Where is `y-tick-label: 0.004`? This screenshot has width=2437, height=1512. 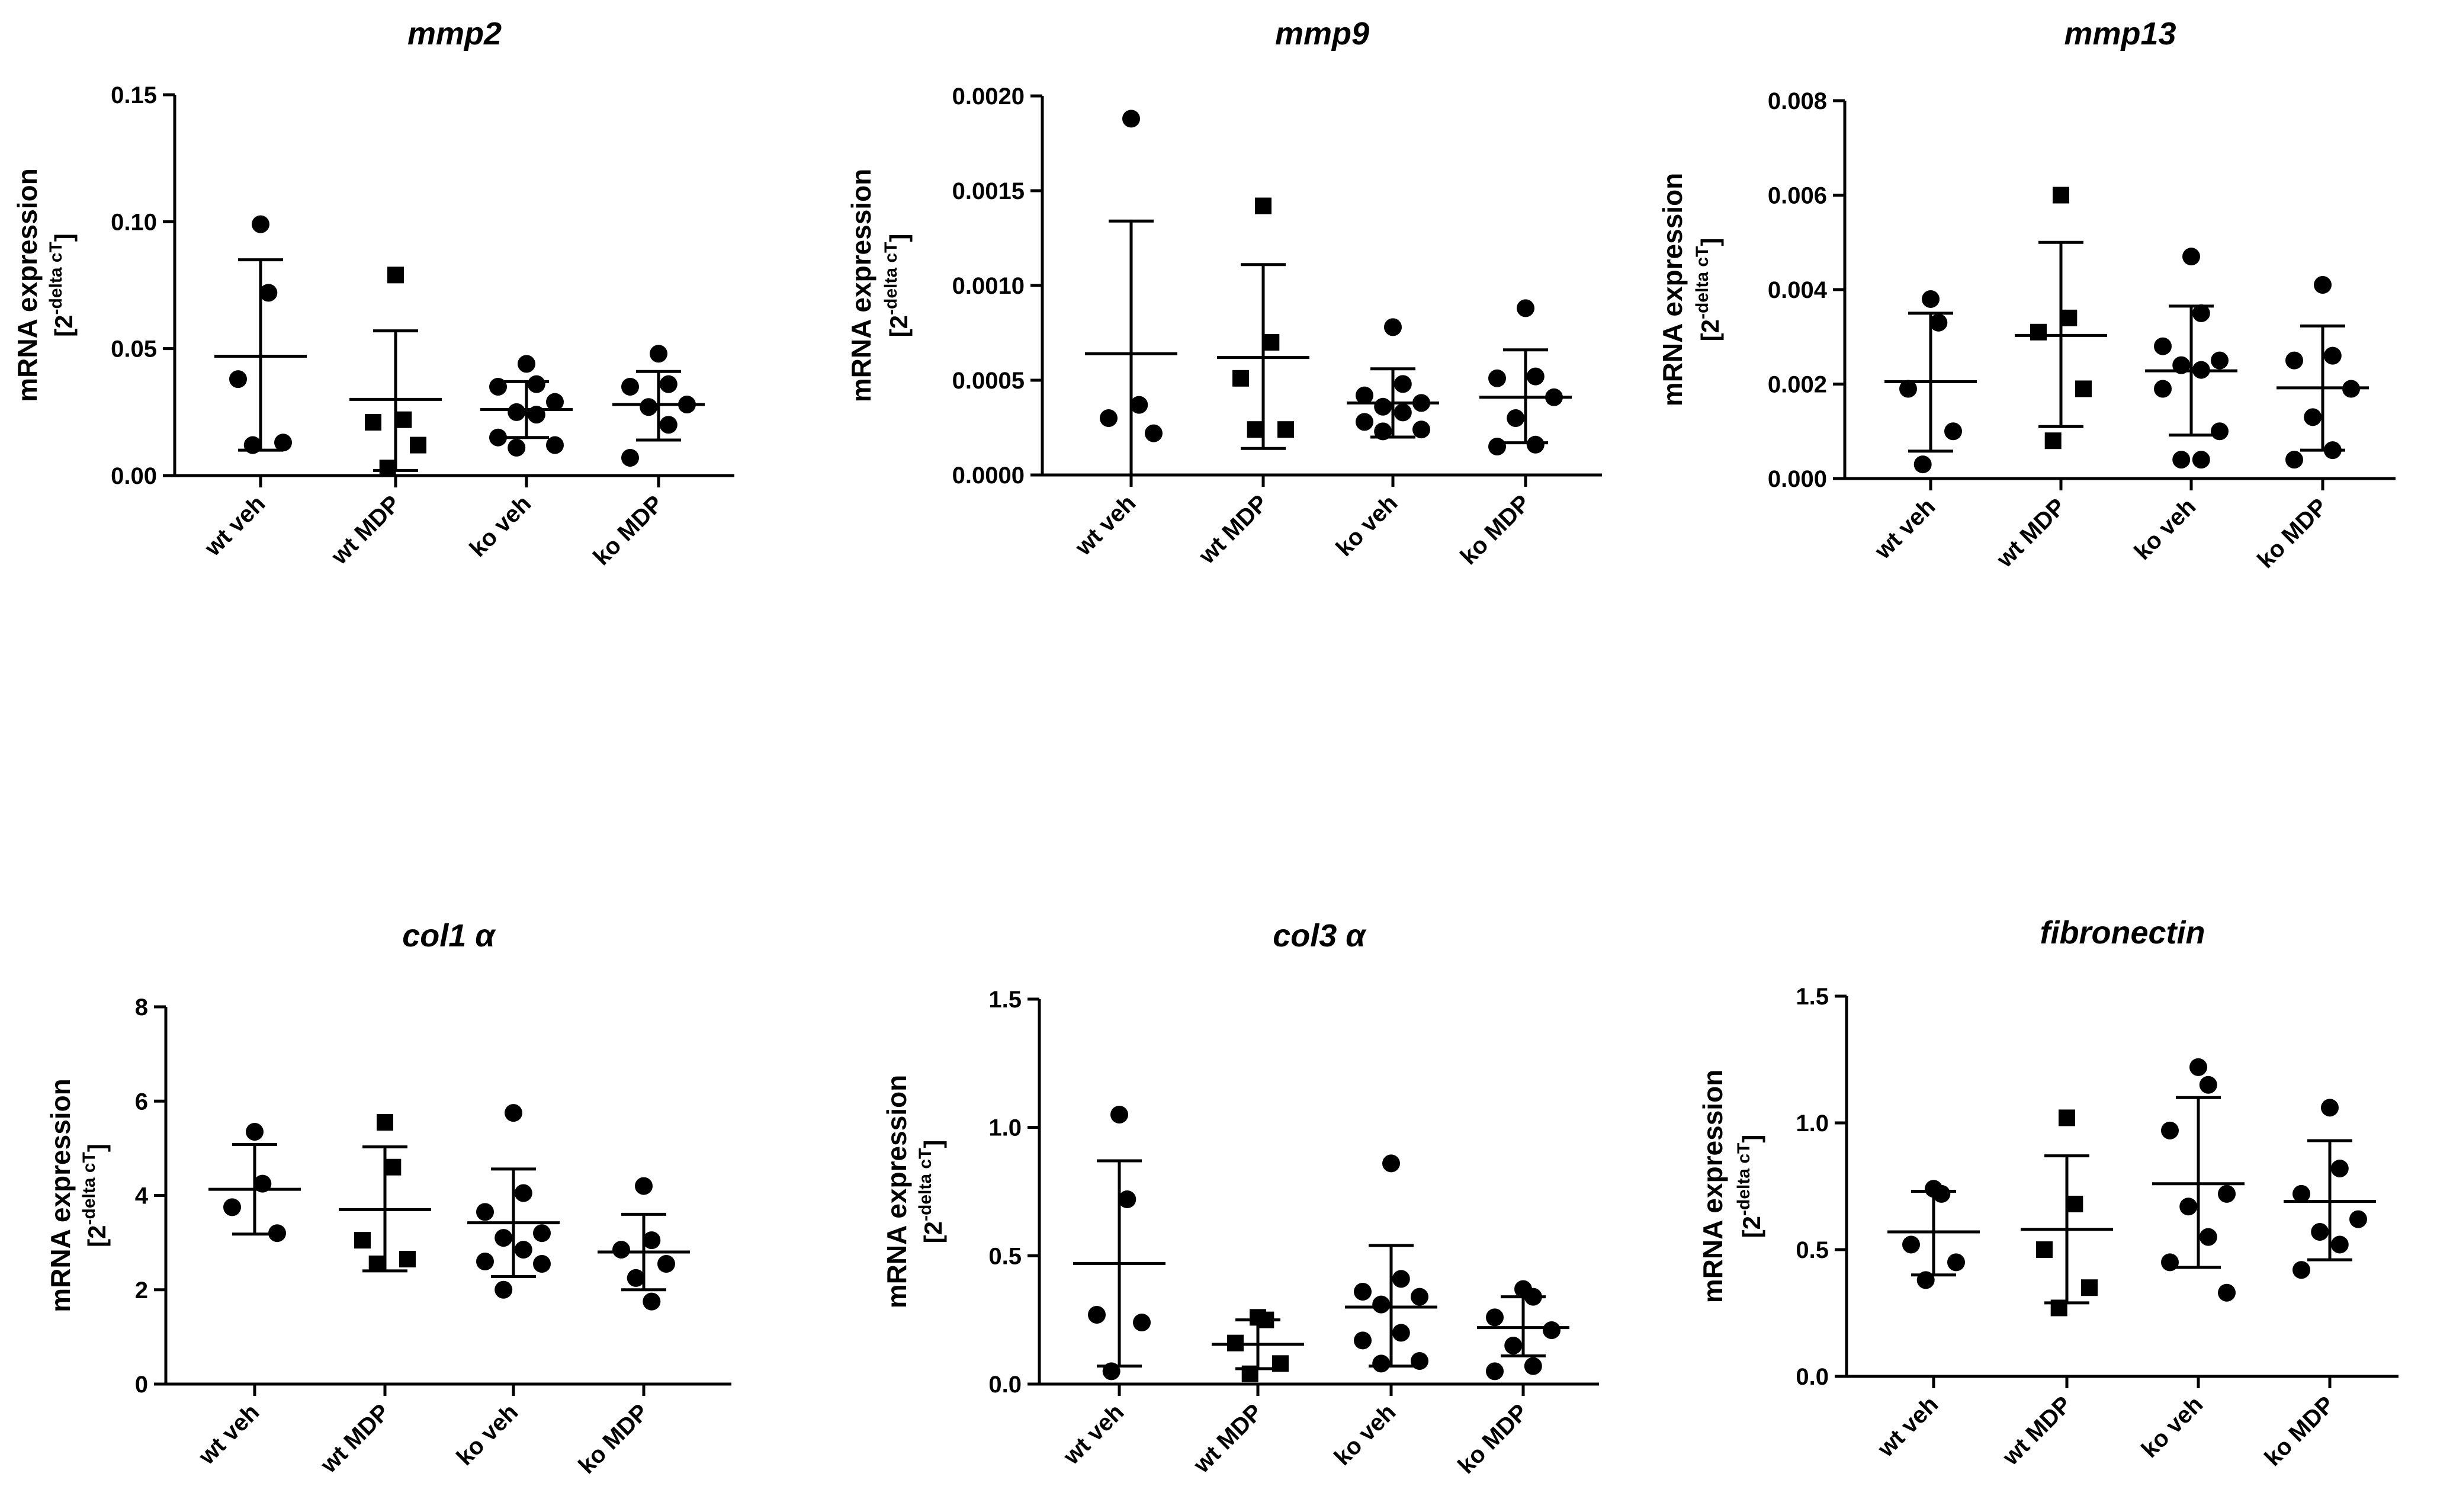
y-tick-label: 0.004 is located at coordinates (1798, 290).